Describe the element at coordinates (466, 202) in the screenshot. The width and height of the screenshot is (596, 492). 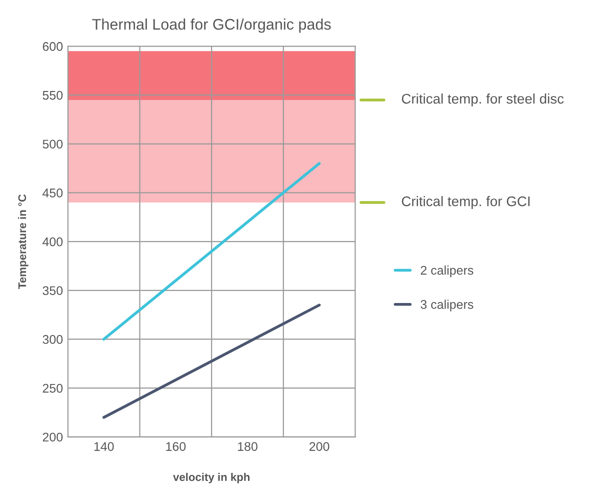
I see `ref-line-label: Critical temp. for GCI` at that location.